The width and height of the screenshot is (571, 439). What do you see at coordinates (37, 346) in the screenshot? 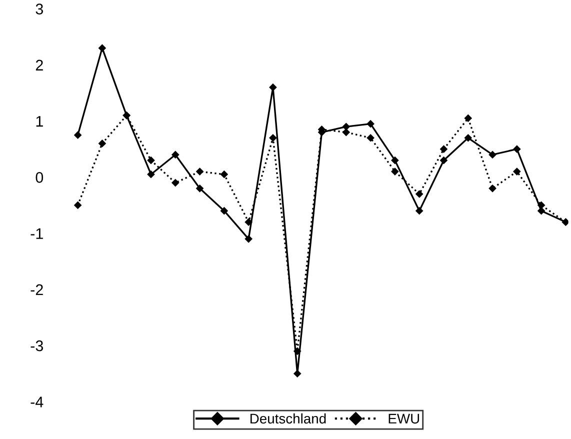
I see `y-tick-label: -3` at bounding box center [37, 346].